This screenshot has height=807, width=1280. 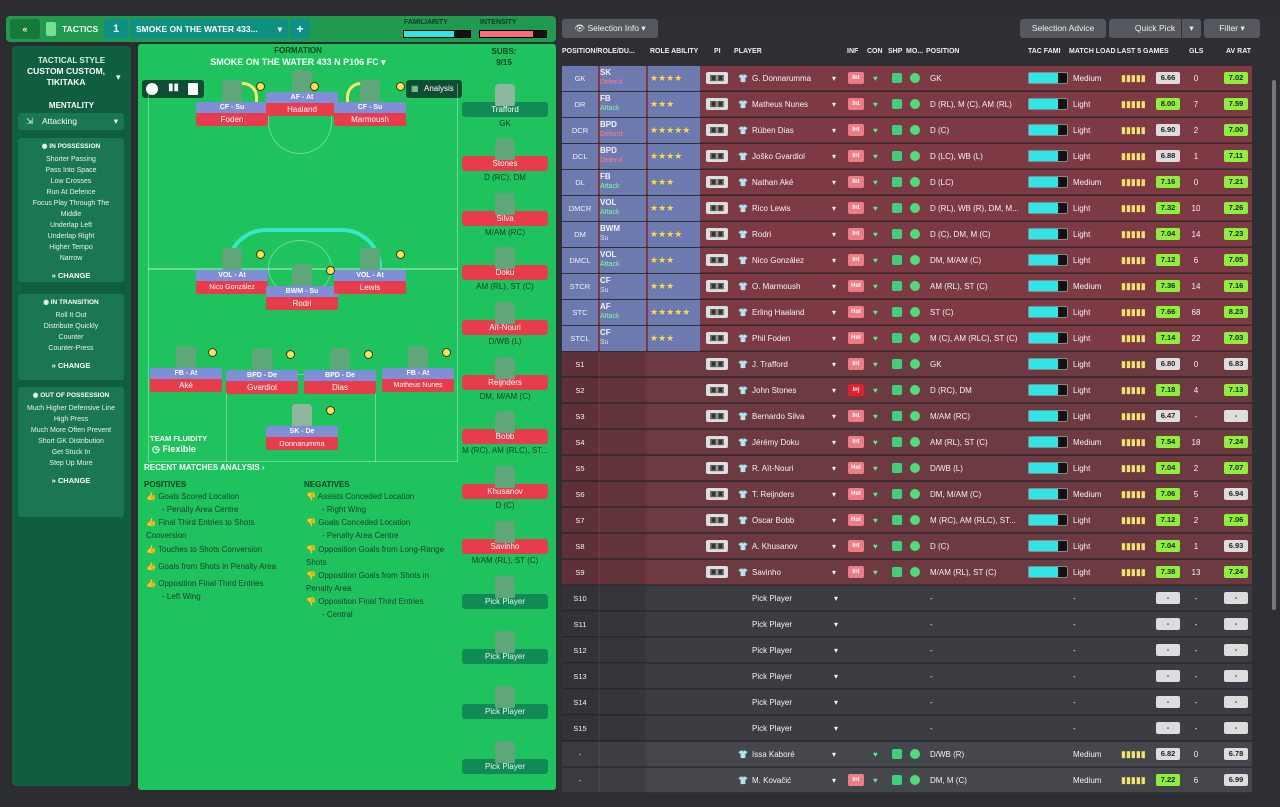 I want to click on role-cell: BPD Defend, so click(x=623, y=130).